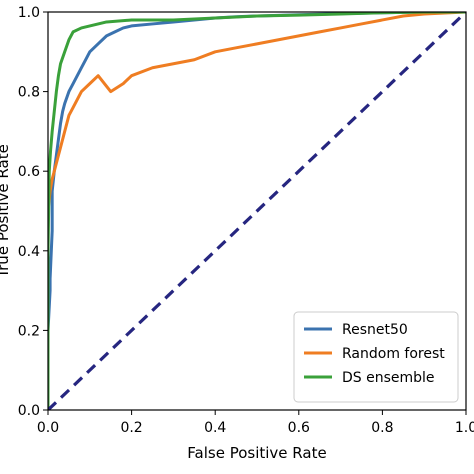 This screenshot has height=474, width=474. What do you see at coordinates (388, 378) in the screenshot?
I see `legend-label-ds-ensemble: DS ensemble` at bounding box center [388, 378].